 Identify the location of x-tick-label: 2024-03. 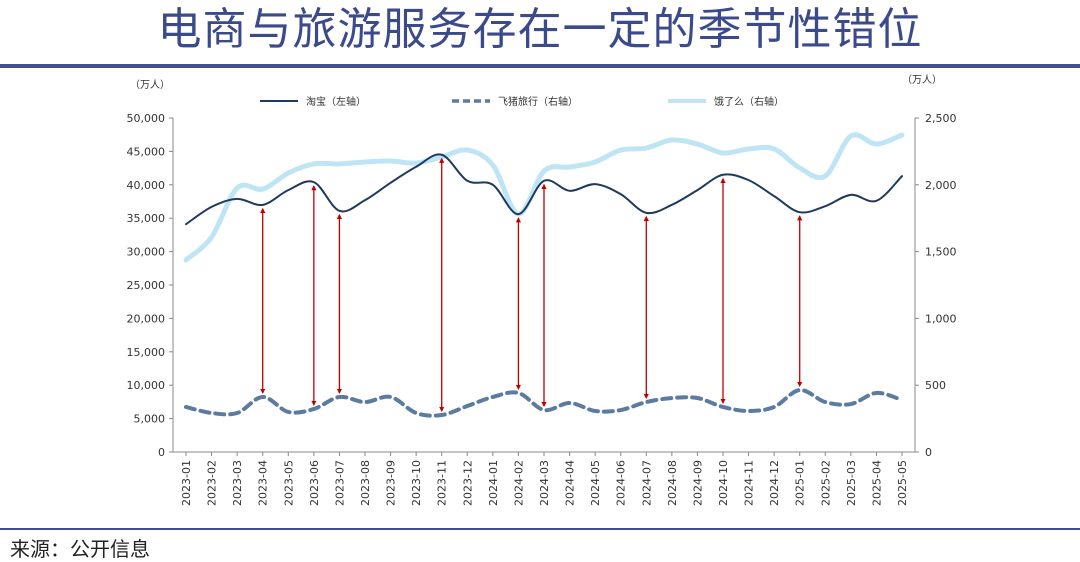
(544, 483).